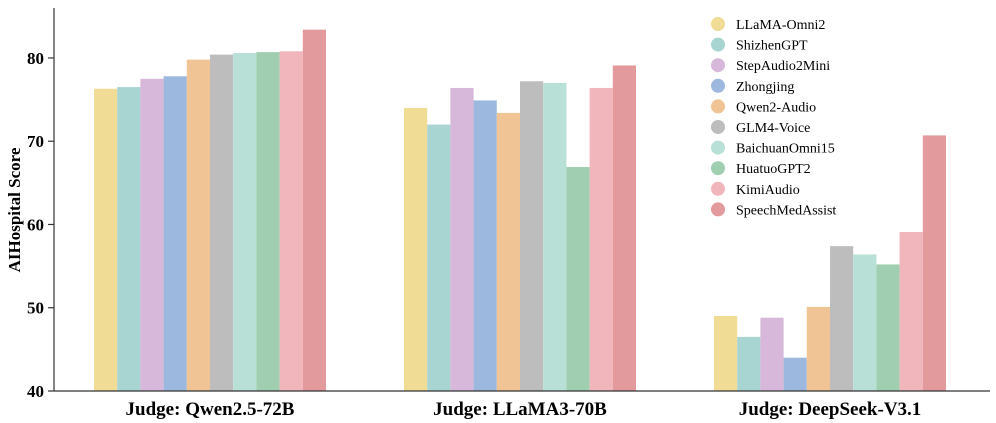 Image resolution: width=996 pixels, height=423 pixels. I want to click on y-tick-label: 40, so click(35, 391).